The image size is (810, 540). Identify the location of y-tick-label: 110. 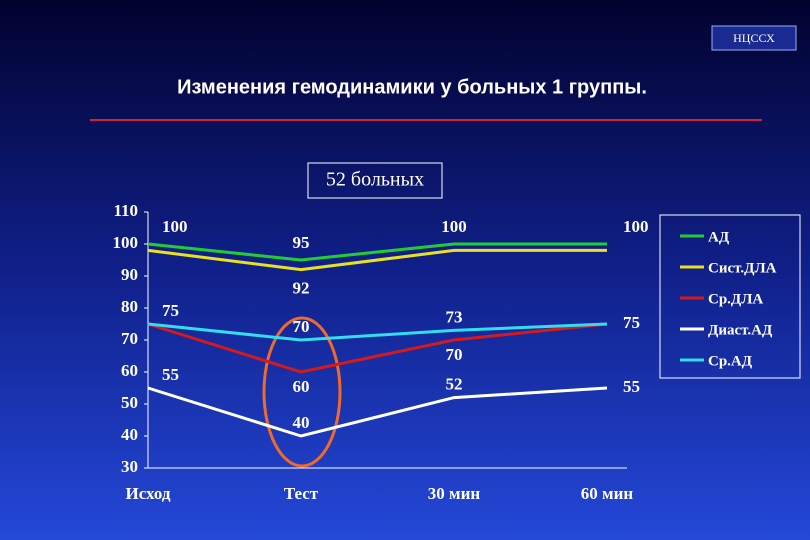
(125, 210).